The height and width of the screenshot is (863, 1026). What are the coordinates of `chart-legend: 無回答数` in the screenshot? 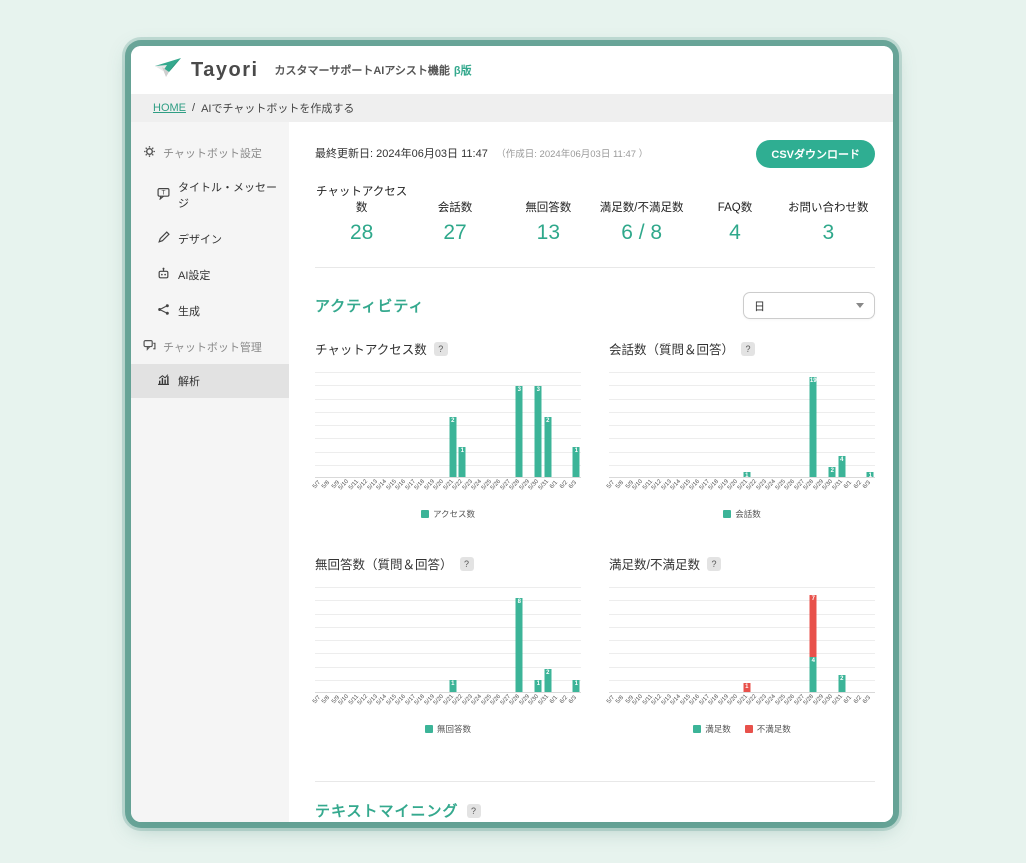 It's located at (448, 729).